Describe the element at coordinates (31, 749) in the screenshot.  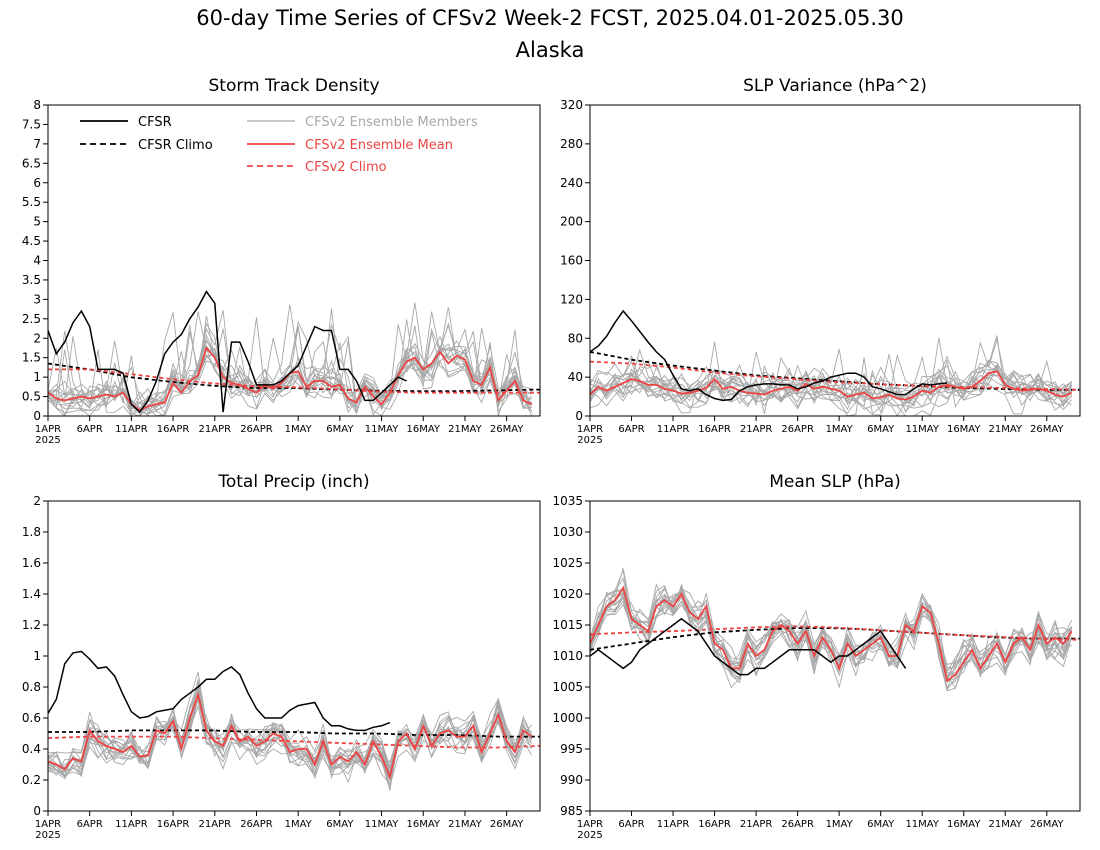
I see `y-tick-label: 0.4` at that location.